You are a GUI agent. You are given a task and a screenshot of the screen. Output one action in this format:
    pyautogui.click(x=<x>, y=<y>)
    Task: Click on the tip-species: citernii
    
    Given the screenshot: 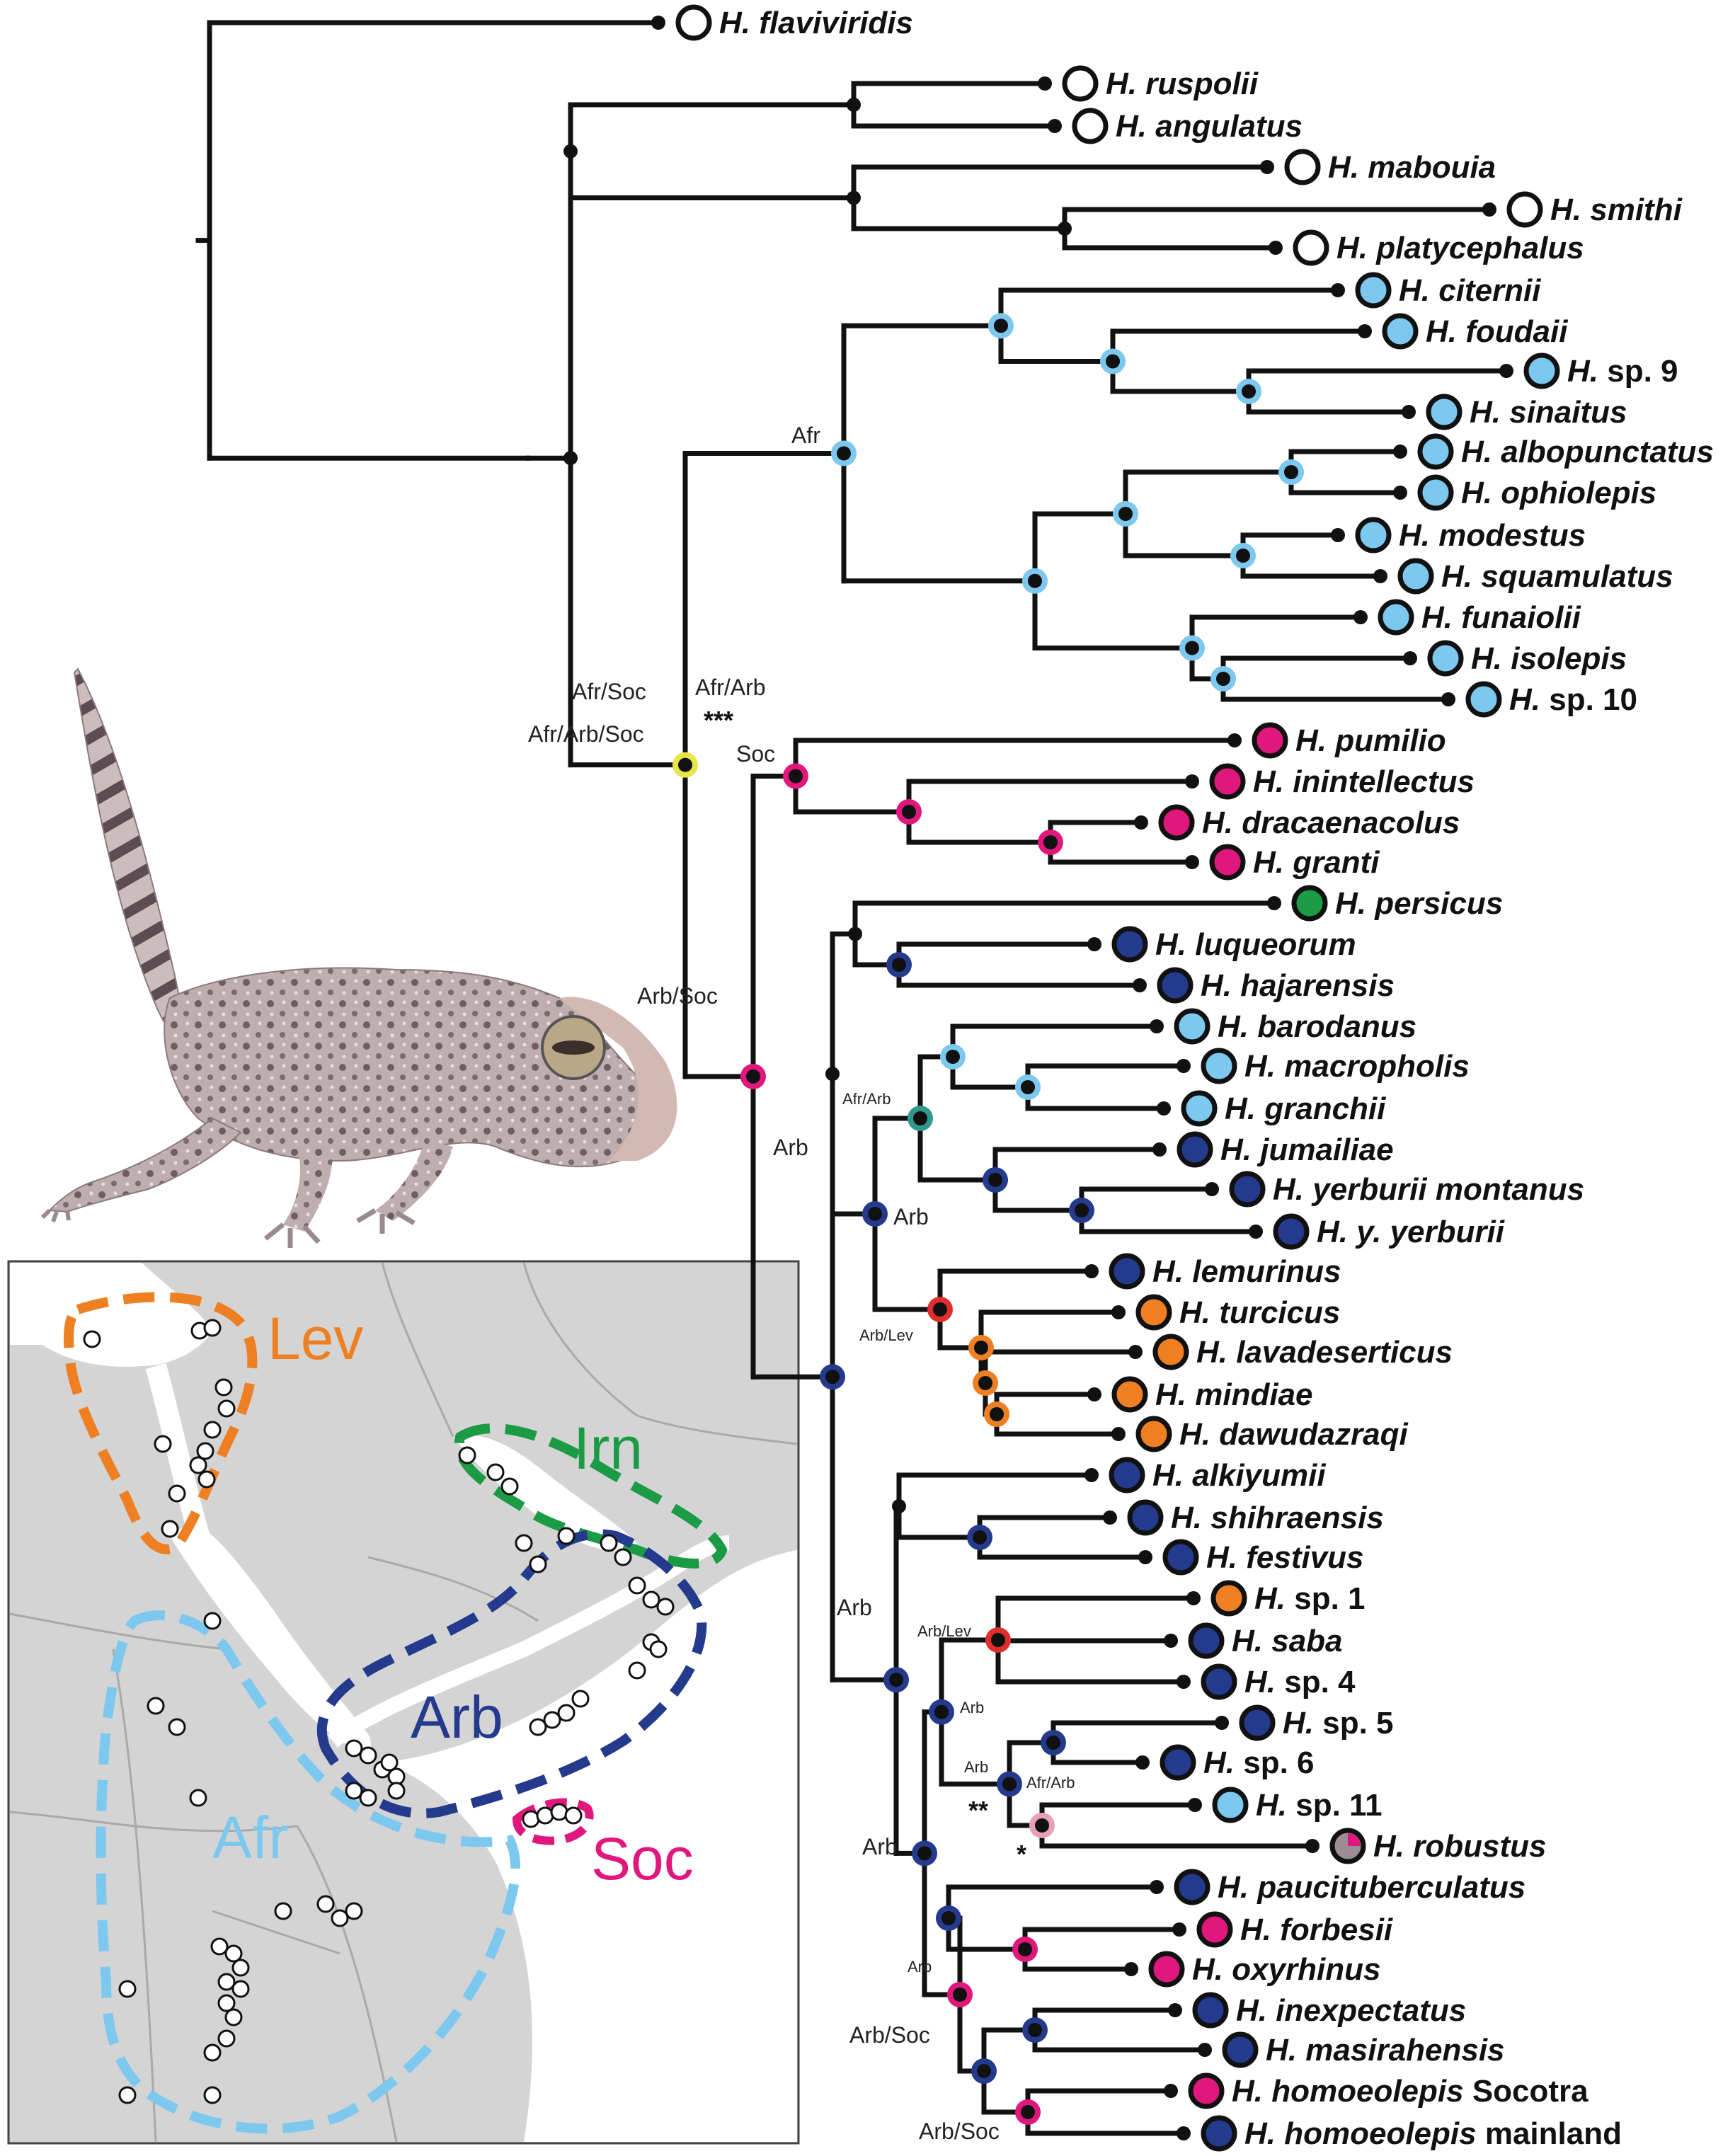 What is the action you would take?
    pyautogui.click(x=1489, y=290)
    